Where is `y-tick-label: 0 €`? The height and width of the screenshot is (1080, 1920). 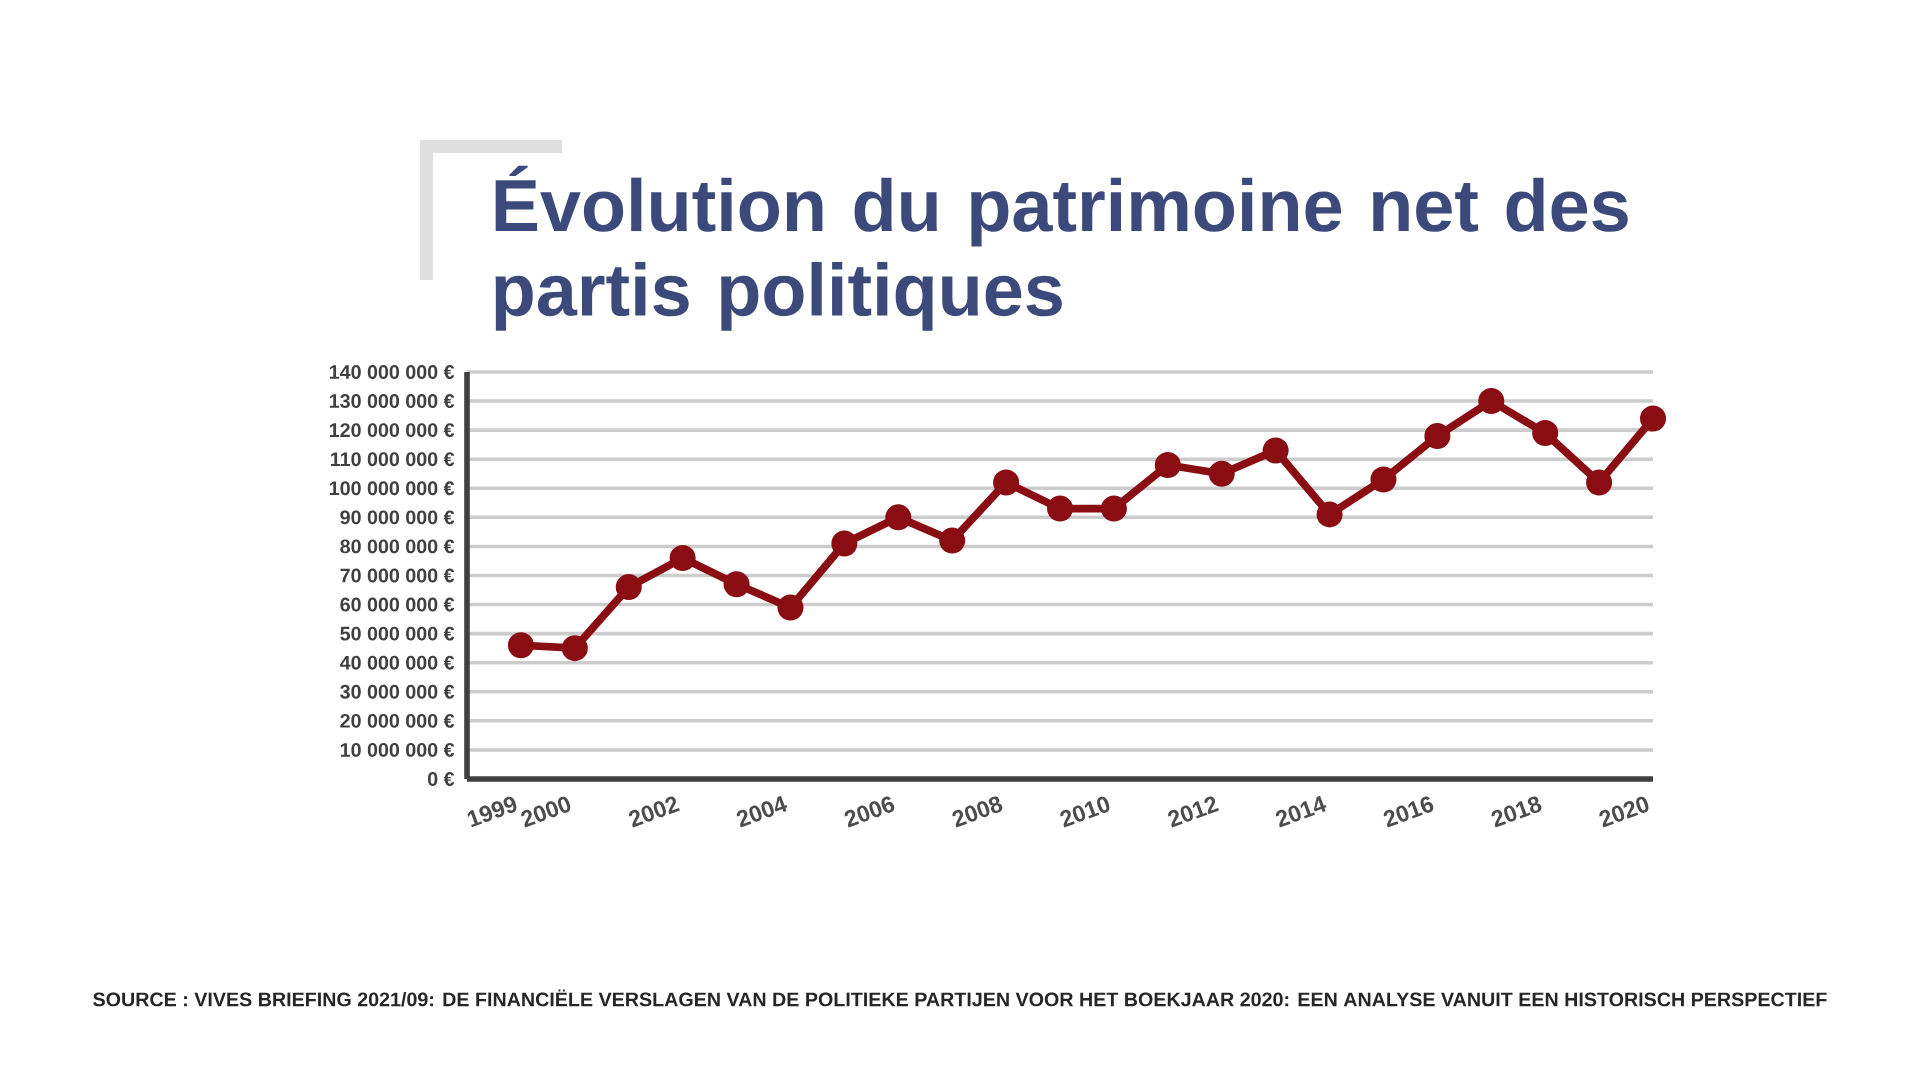 y-tick-label: 0 € is located at coordinates (441, 779).